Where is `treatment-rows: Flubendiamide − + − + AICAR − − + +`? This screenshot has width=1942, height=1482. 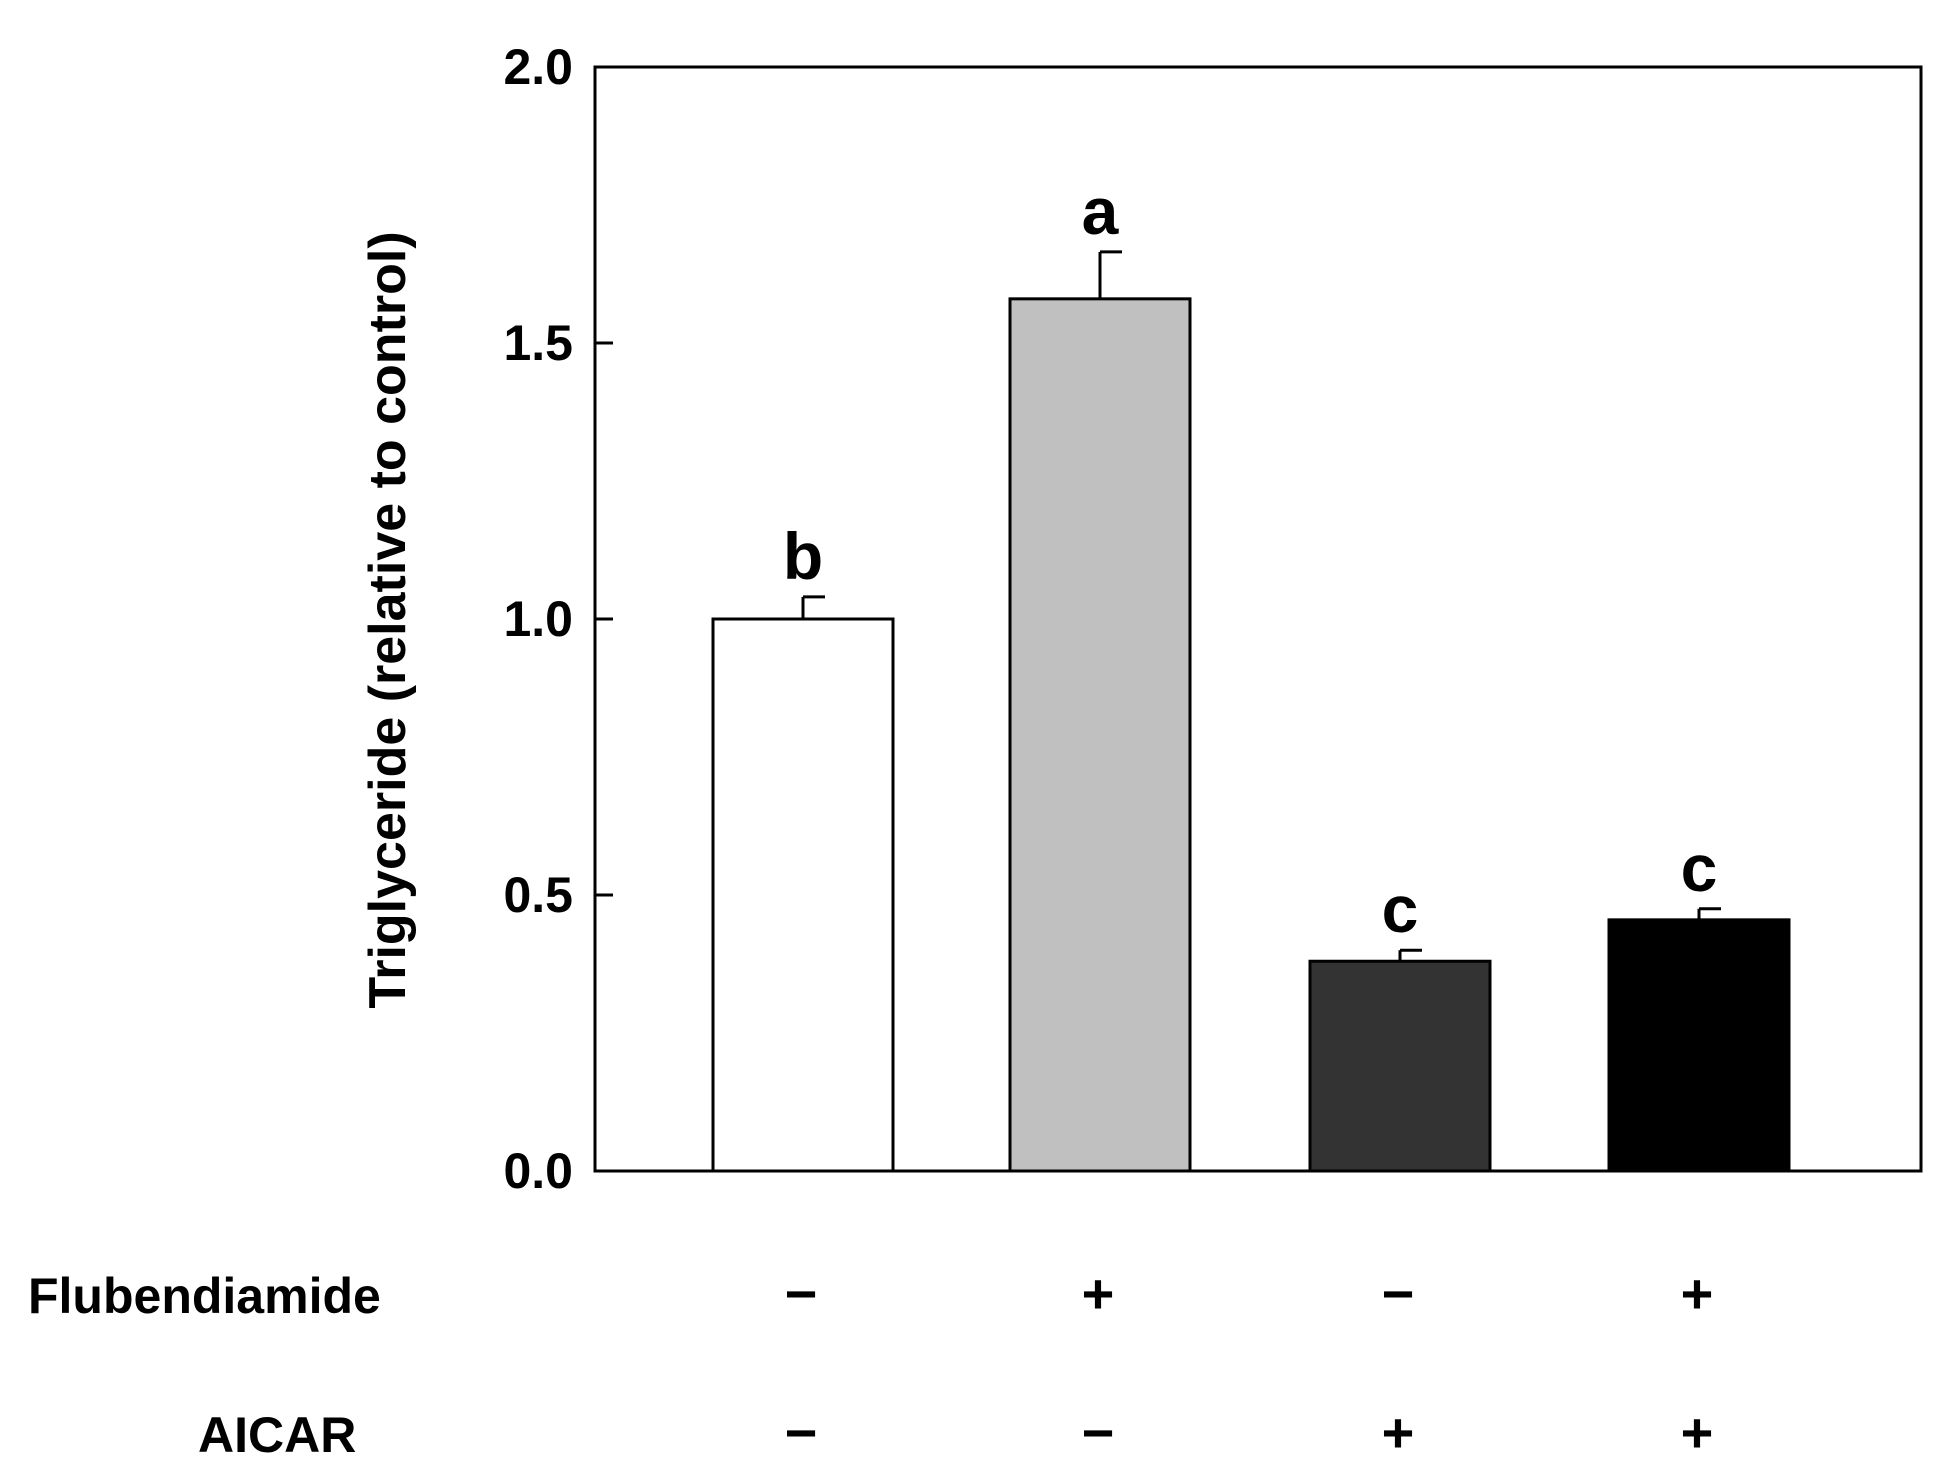
treatment-rows: Flubendiamide − + − + AICAR − − + + is located at coordinates (870, 1363).